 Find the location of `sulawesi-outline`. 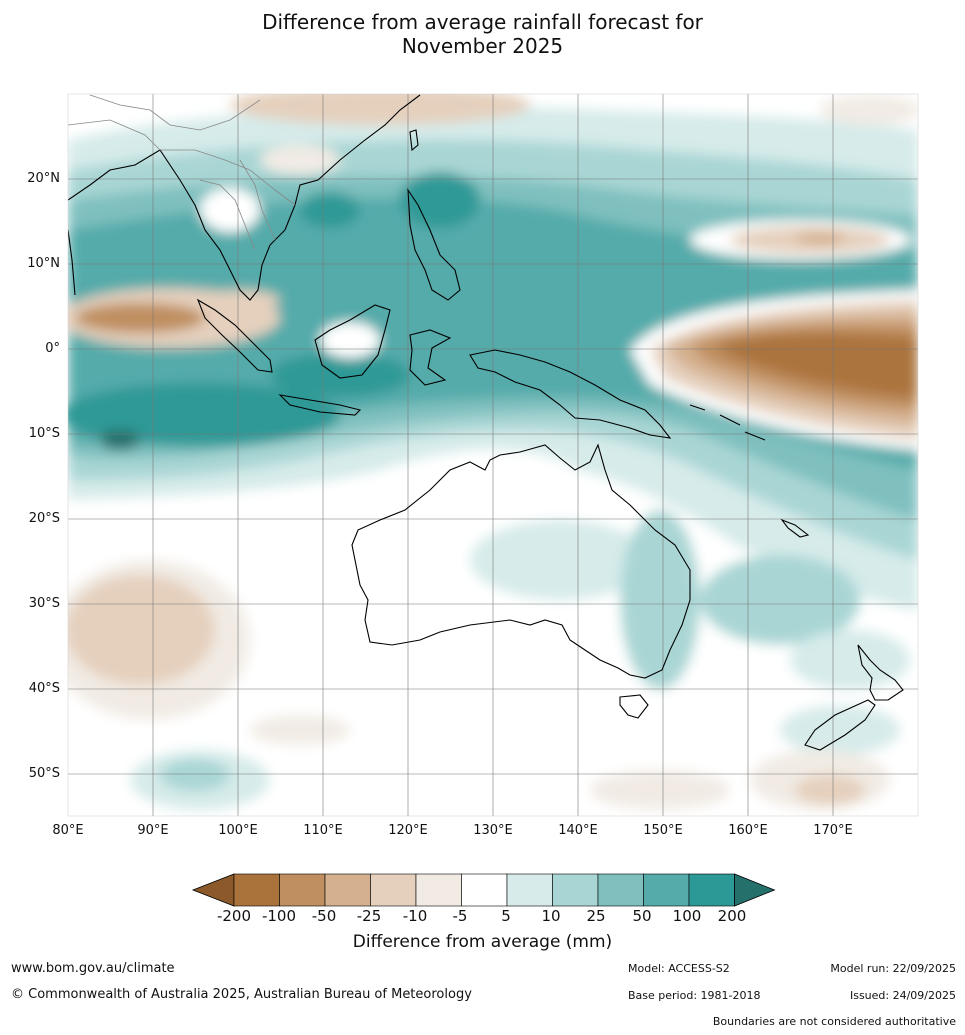

sulawesi-outline is located at coordinates (430, 357).